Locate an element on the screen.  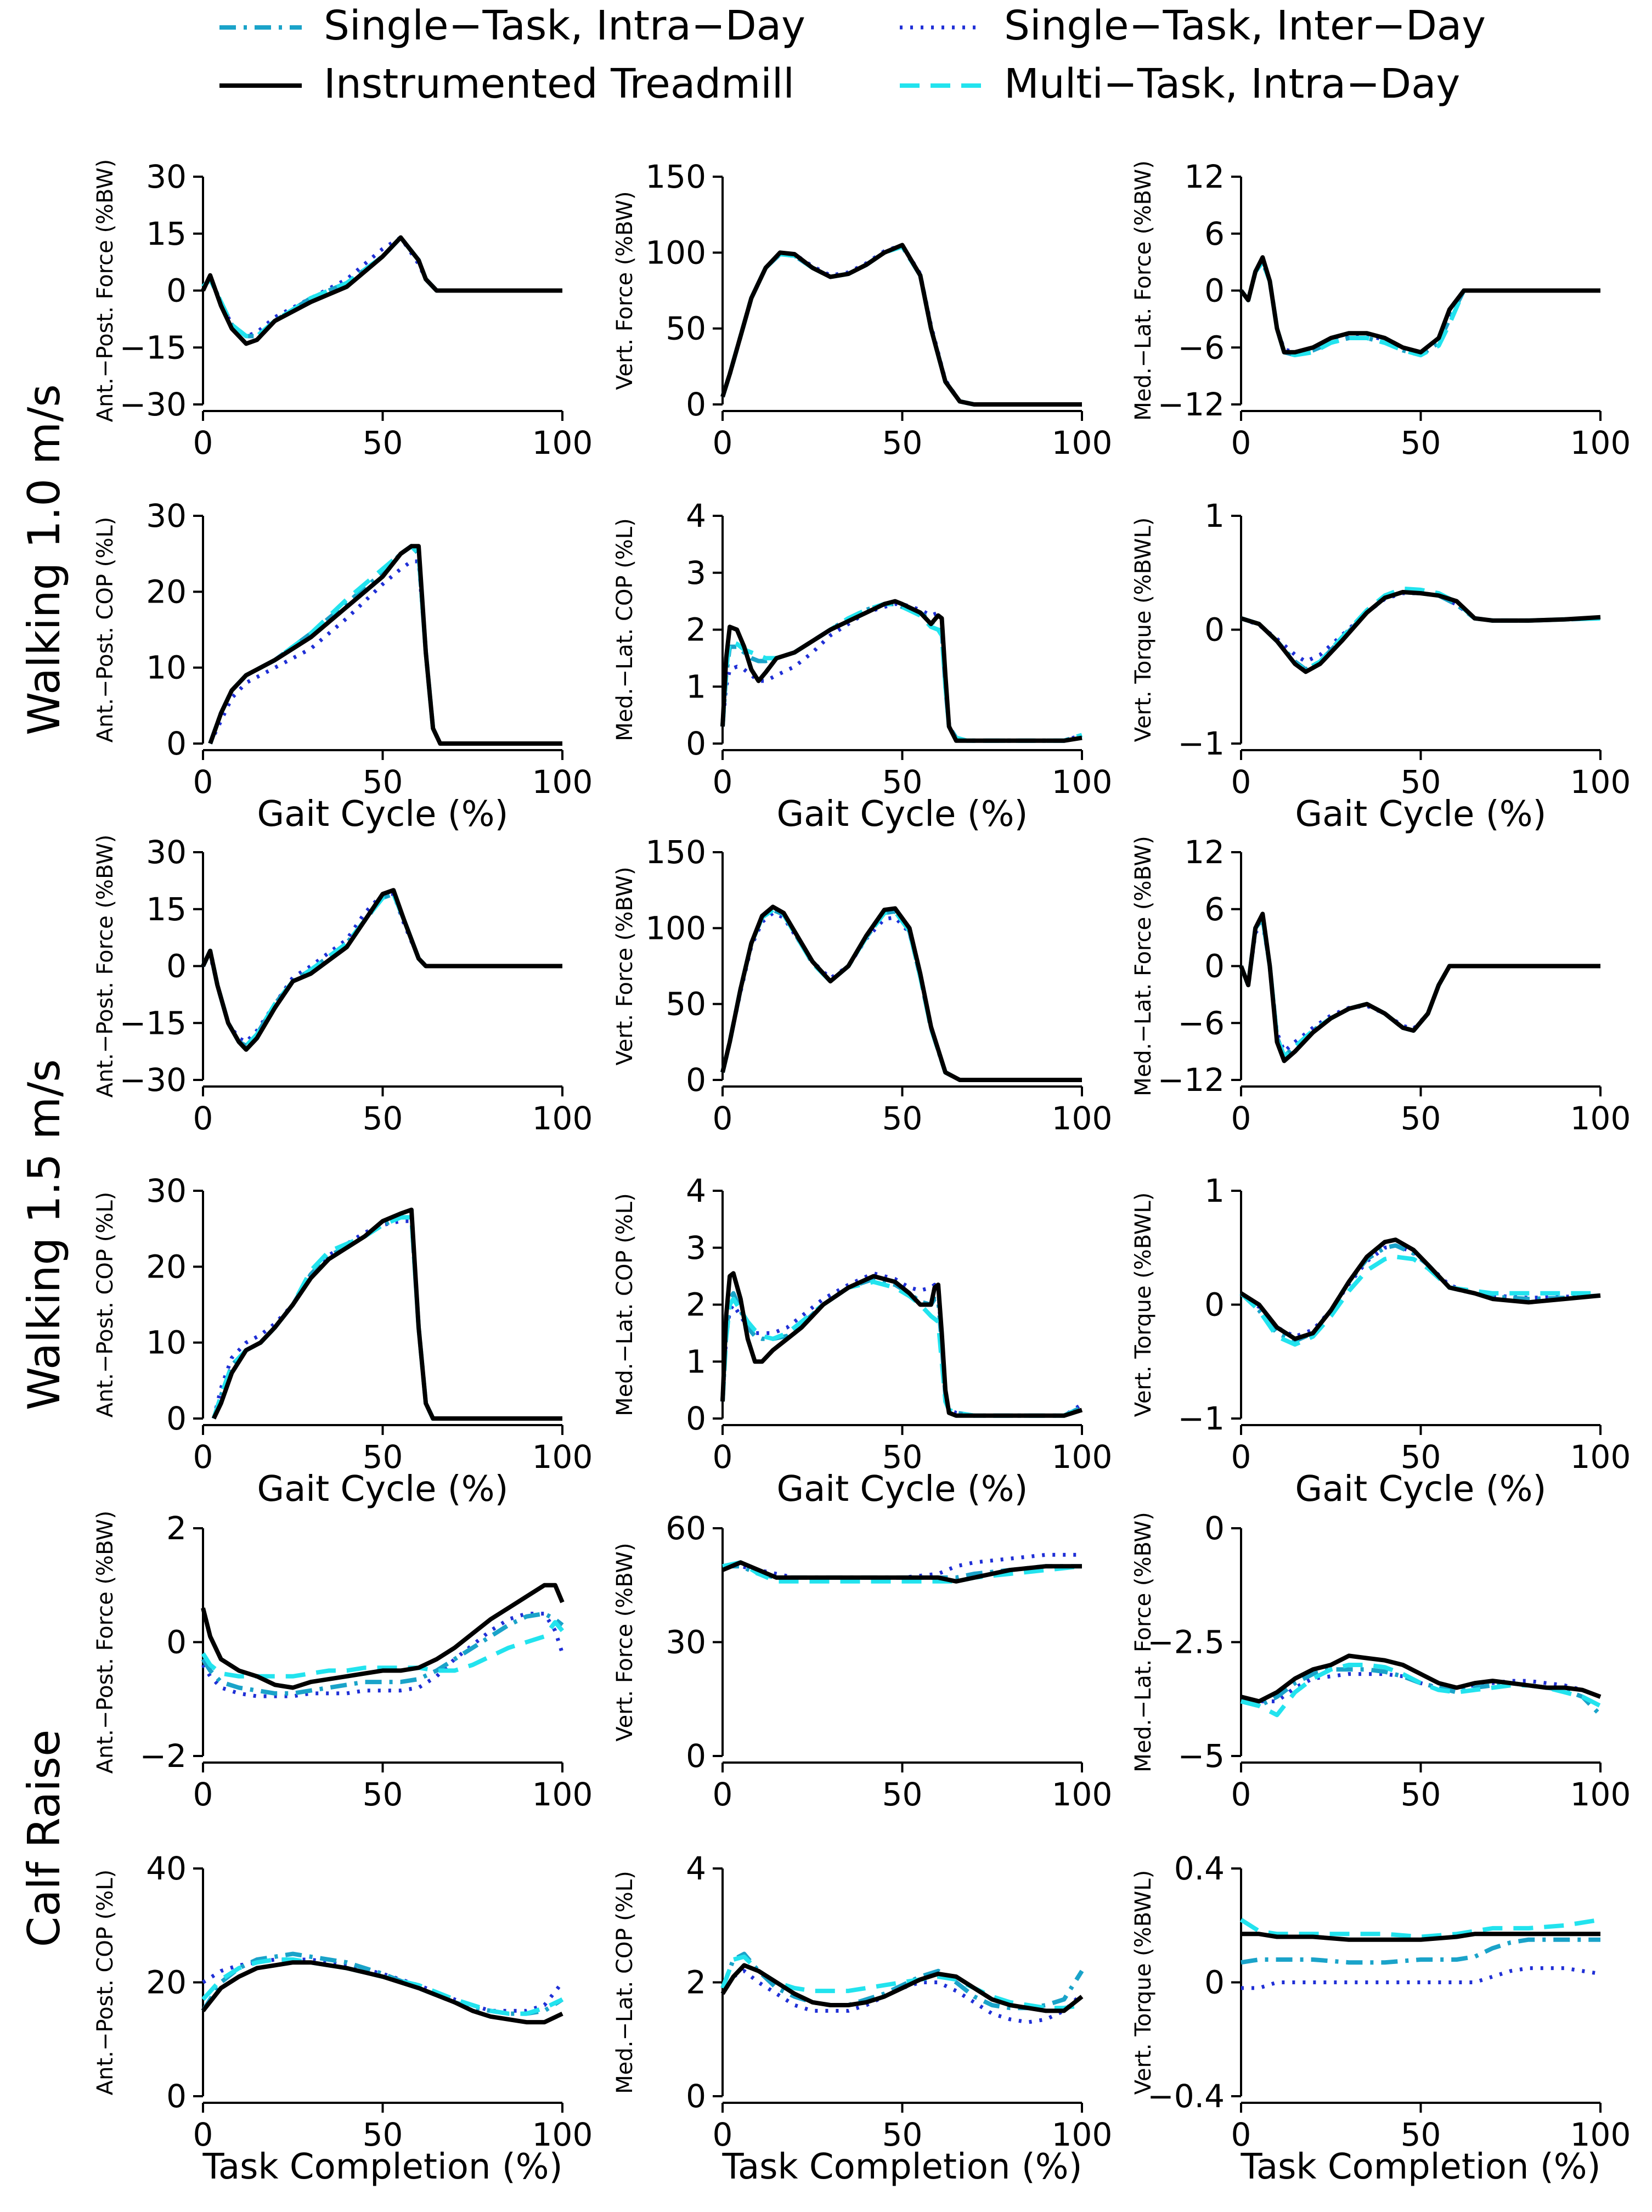
y-tick-label: 30 is located at coordinates (166, 177).